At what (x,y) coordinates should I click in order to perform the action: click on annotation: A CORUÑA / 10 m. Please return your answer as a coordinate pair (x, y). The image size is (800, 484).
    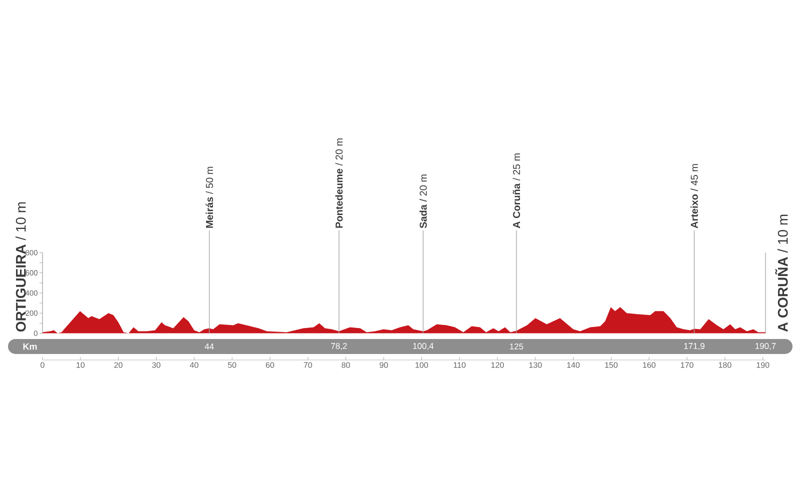
    Looking at the image, I should click on (781, 273).